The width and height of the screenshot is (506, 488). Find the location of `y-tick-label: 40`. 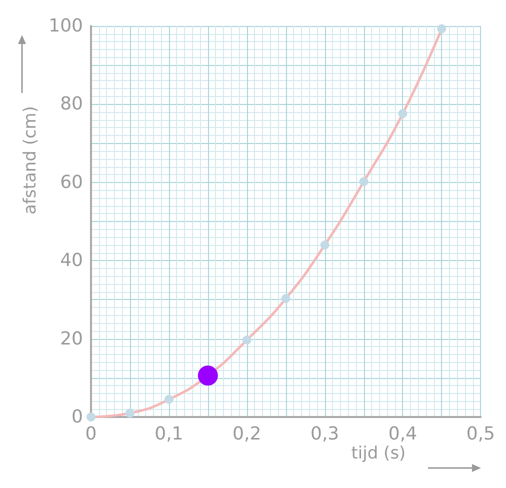

y-tick-label: 40 is located at coordinates (71, 261).